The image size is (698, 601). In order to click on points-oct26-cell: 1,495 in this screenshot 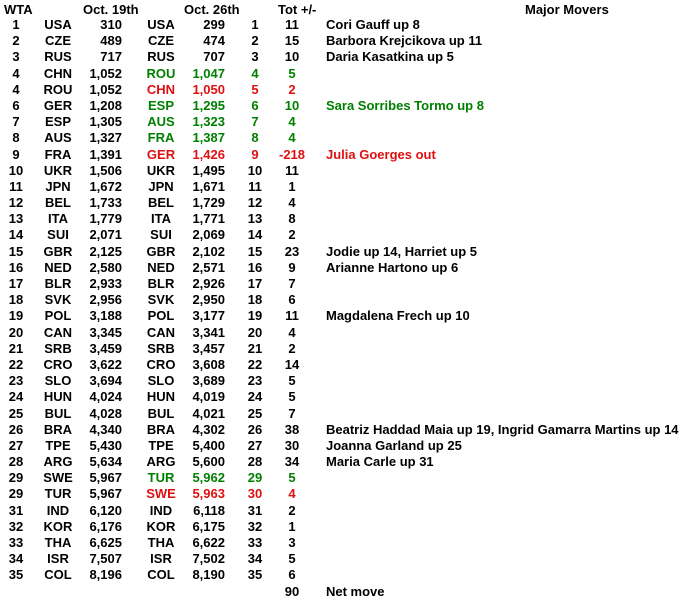, I will do `click(208, 170)`.